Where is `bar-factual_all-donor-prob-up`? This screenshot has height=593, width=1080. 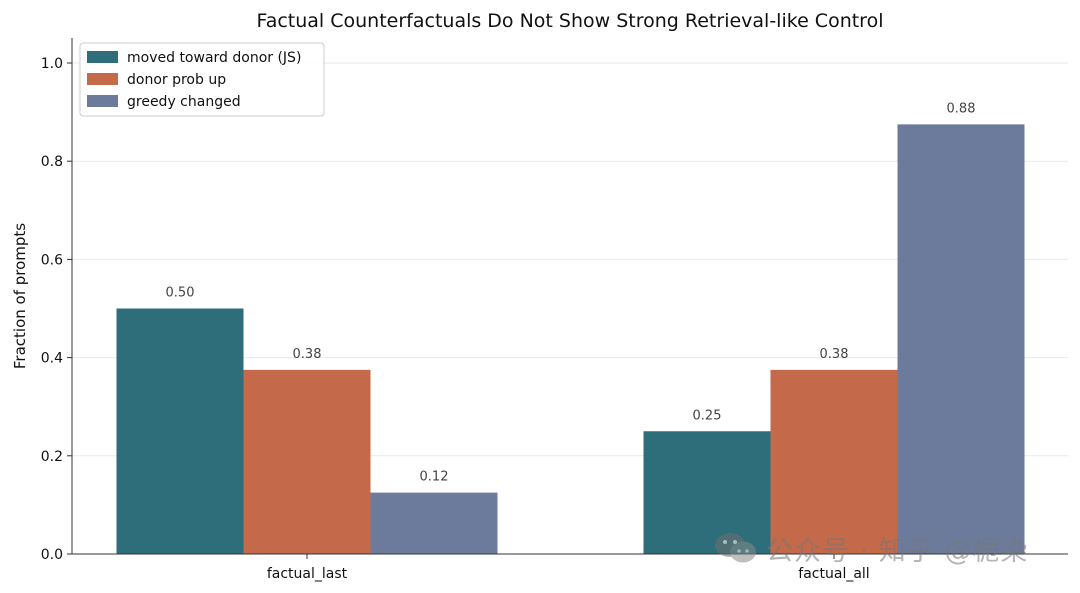
bar-factual_all-donor-prob-up is located at coordinates (834, 461).